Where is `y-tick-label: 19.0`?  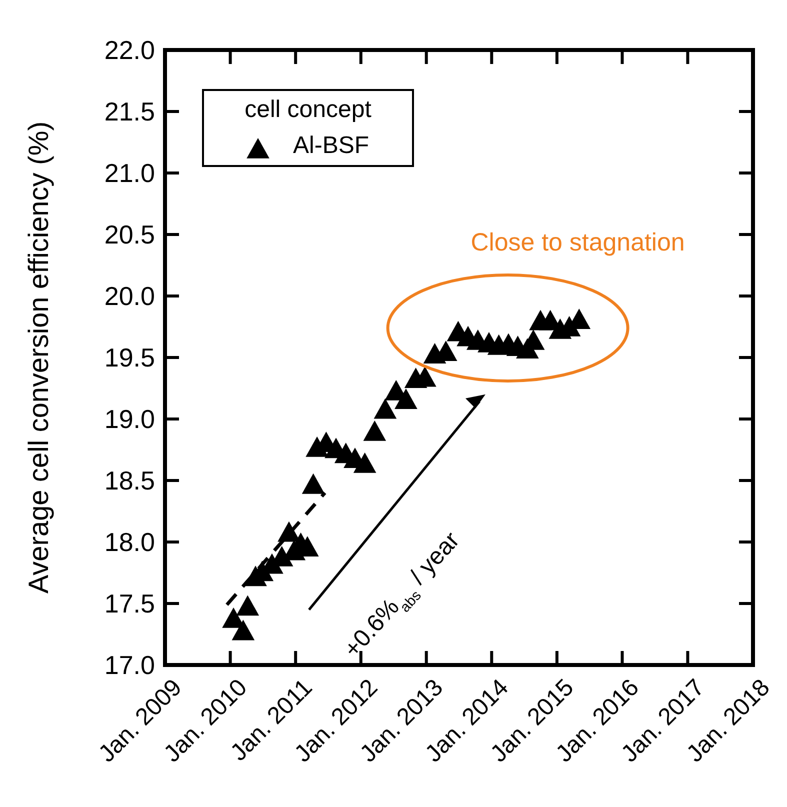 y-tick-label: 19.0 is located at coordinates (129, 419).